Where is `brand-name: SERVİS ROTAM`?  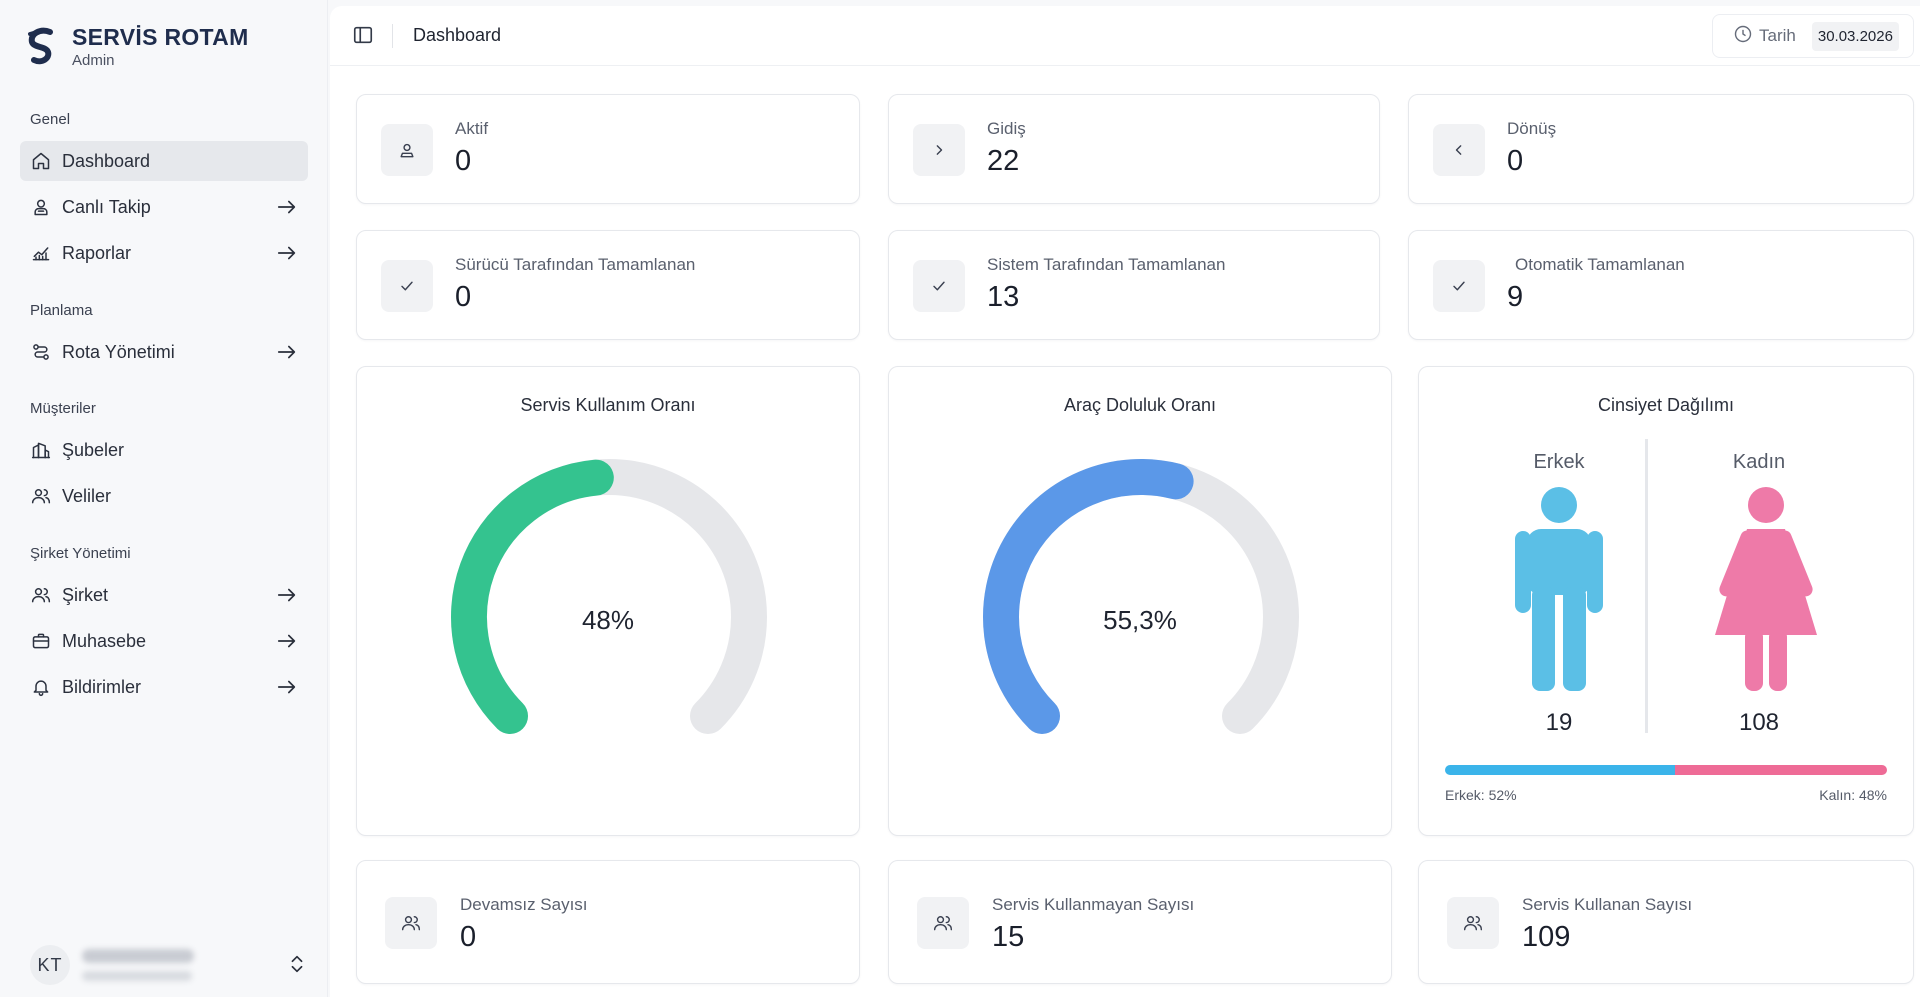
brand-name: SERVİS ROTAM is located at coordinates (160, 37).